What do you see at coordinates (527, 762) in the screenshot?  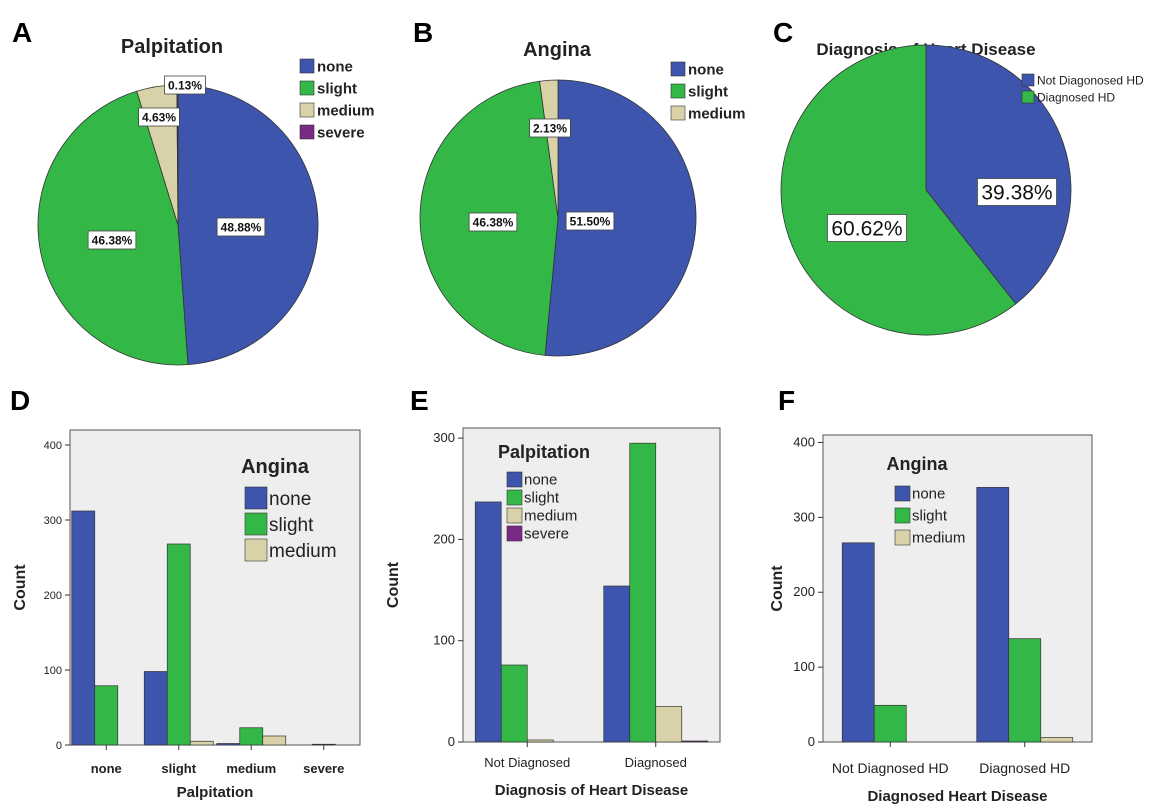 I see `x-category-label: Not Diagnosed` at bounding box center [527, 762].